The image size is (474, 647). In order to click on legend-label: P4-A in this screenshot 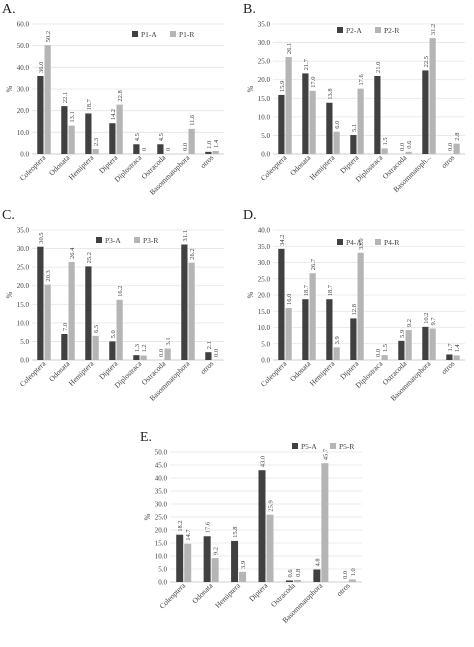, I will do `click(354, 242)`.